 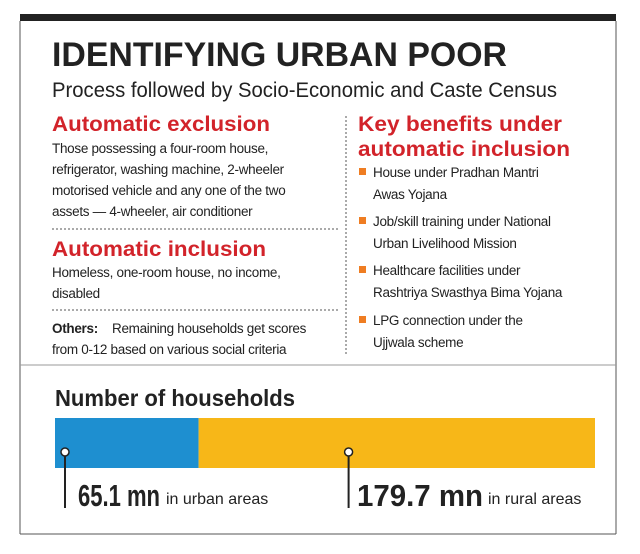 What do you see at coordinates (464, 149) in the screenshot?
I see `heading: automatic inclusion` at bounding box center [464, 149].